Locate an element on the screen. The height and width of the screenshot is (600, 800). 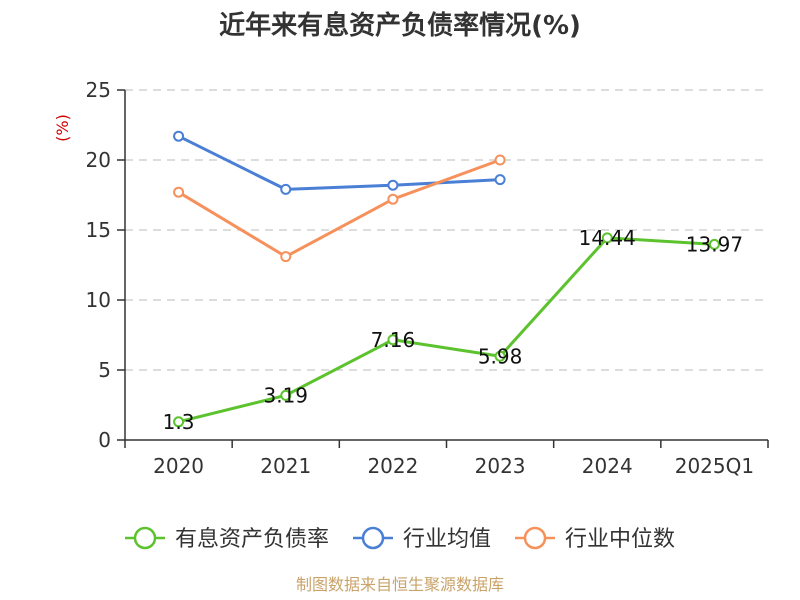
x-tick-label: 2025Q1 is located at coordinates (714, 466).